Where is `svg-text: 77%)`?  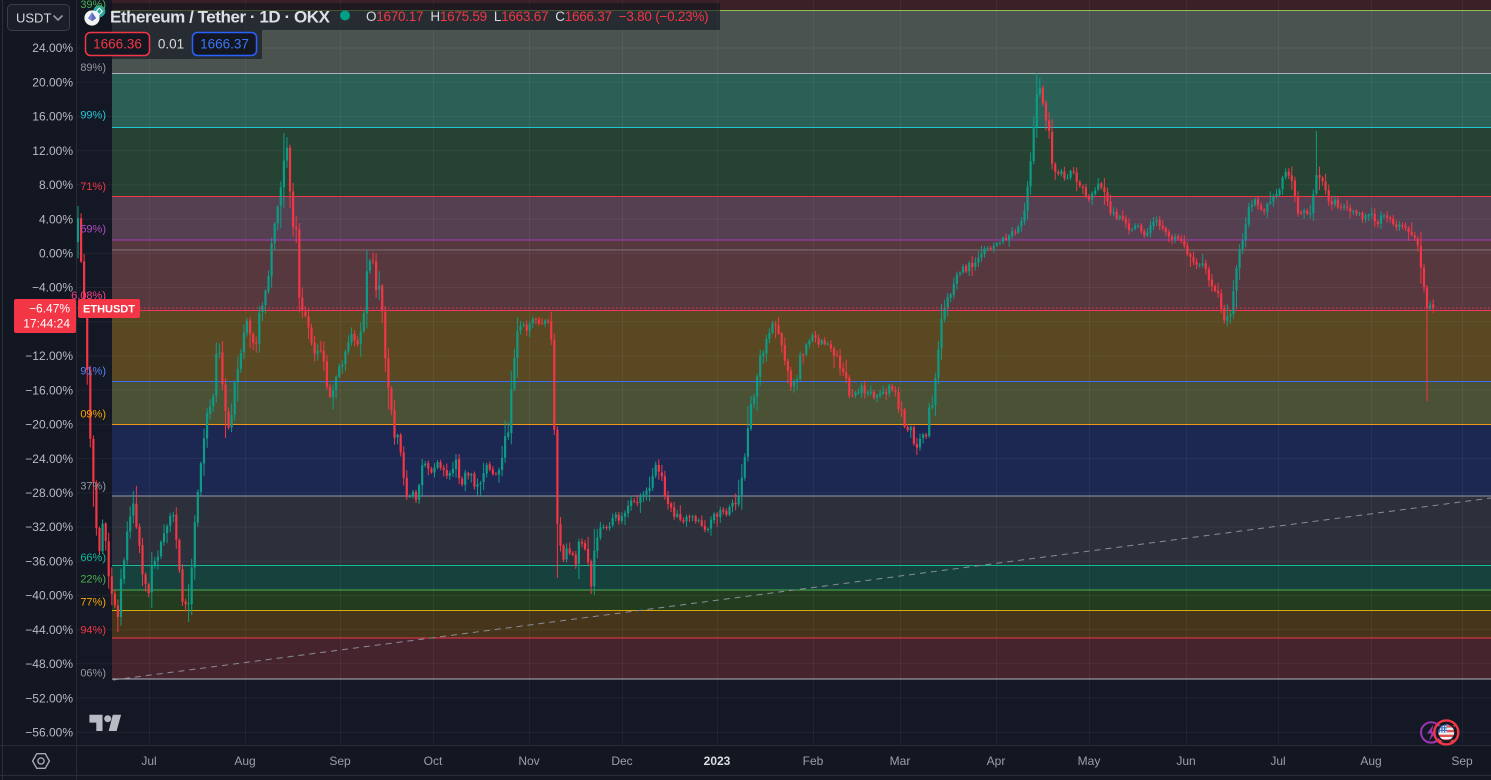
svg-text: 77%) is located at coordinates (93, 603).